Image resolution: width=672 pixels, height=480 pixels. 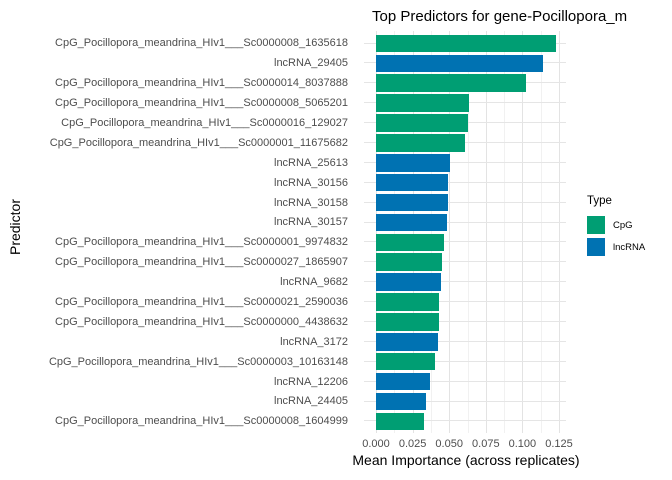 I want to click on y-axis-label: lncRNA_12206, so click(x=311, y=381).